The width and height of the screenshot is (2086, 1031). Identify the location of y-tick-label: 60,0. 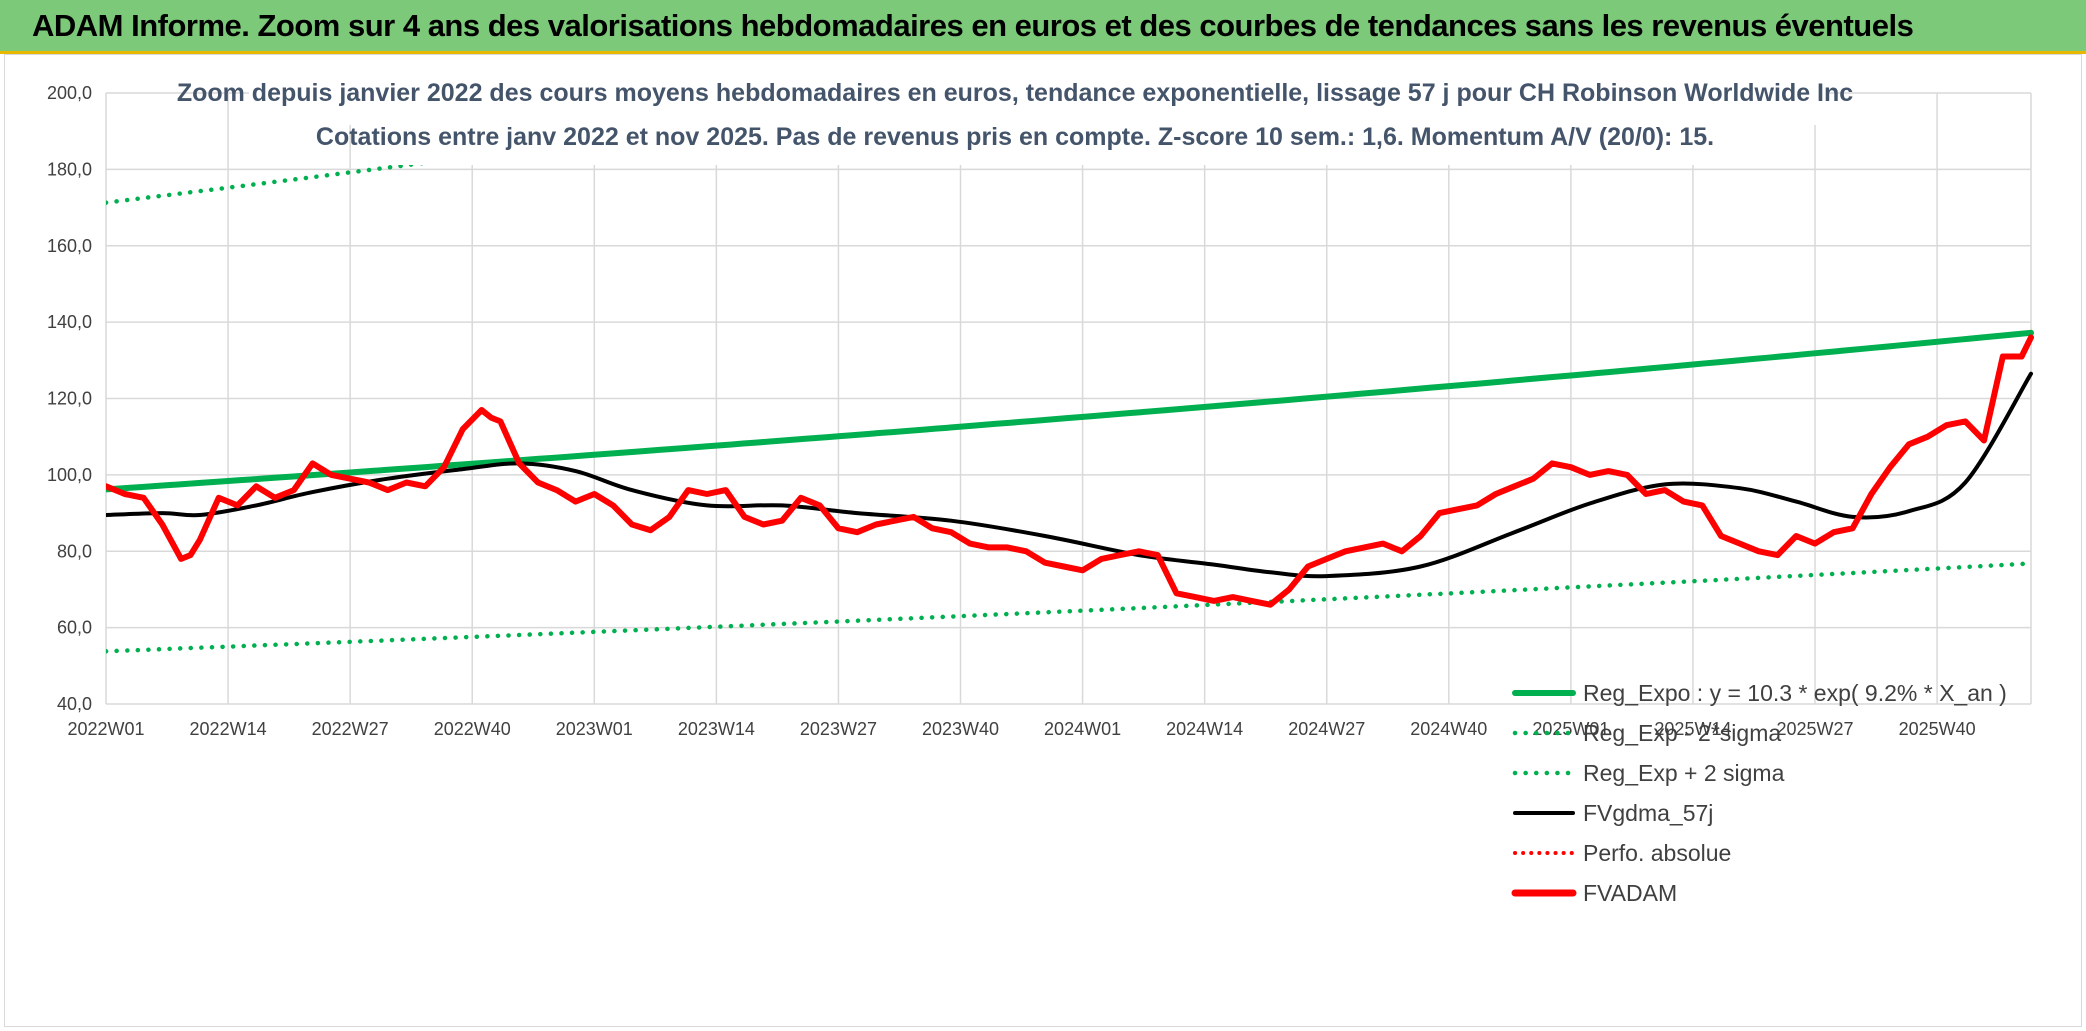
(74, 628).